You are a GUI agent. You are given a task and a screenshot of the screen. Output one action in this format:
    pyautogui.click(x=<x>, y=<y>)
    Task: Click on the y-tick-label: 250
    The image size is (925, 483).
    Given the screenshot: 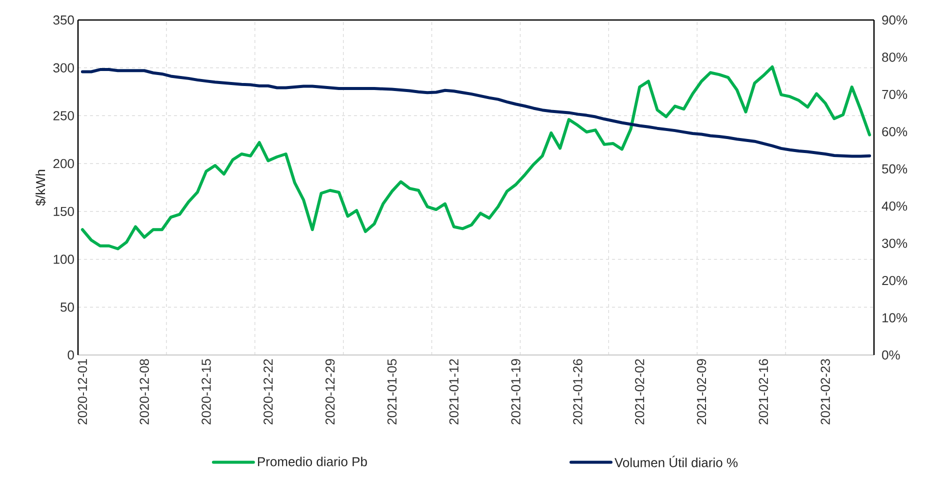 What is the action you would take?
    pyautogui.click(x=63, y=115)
    